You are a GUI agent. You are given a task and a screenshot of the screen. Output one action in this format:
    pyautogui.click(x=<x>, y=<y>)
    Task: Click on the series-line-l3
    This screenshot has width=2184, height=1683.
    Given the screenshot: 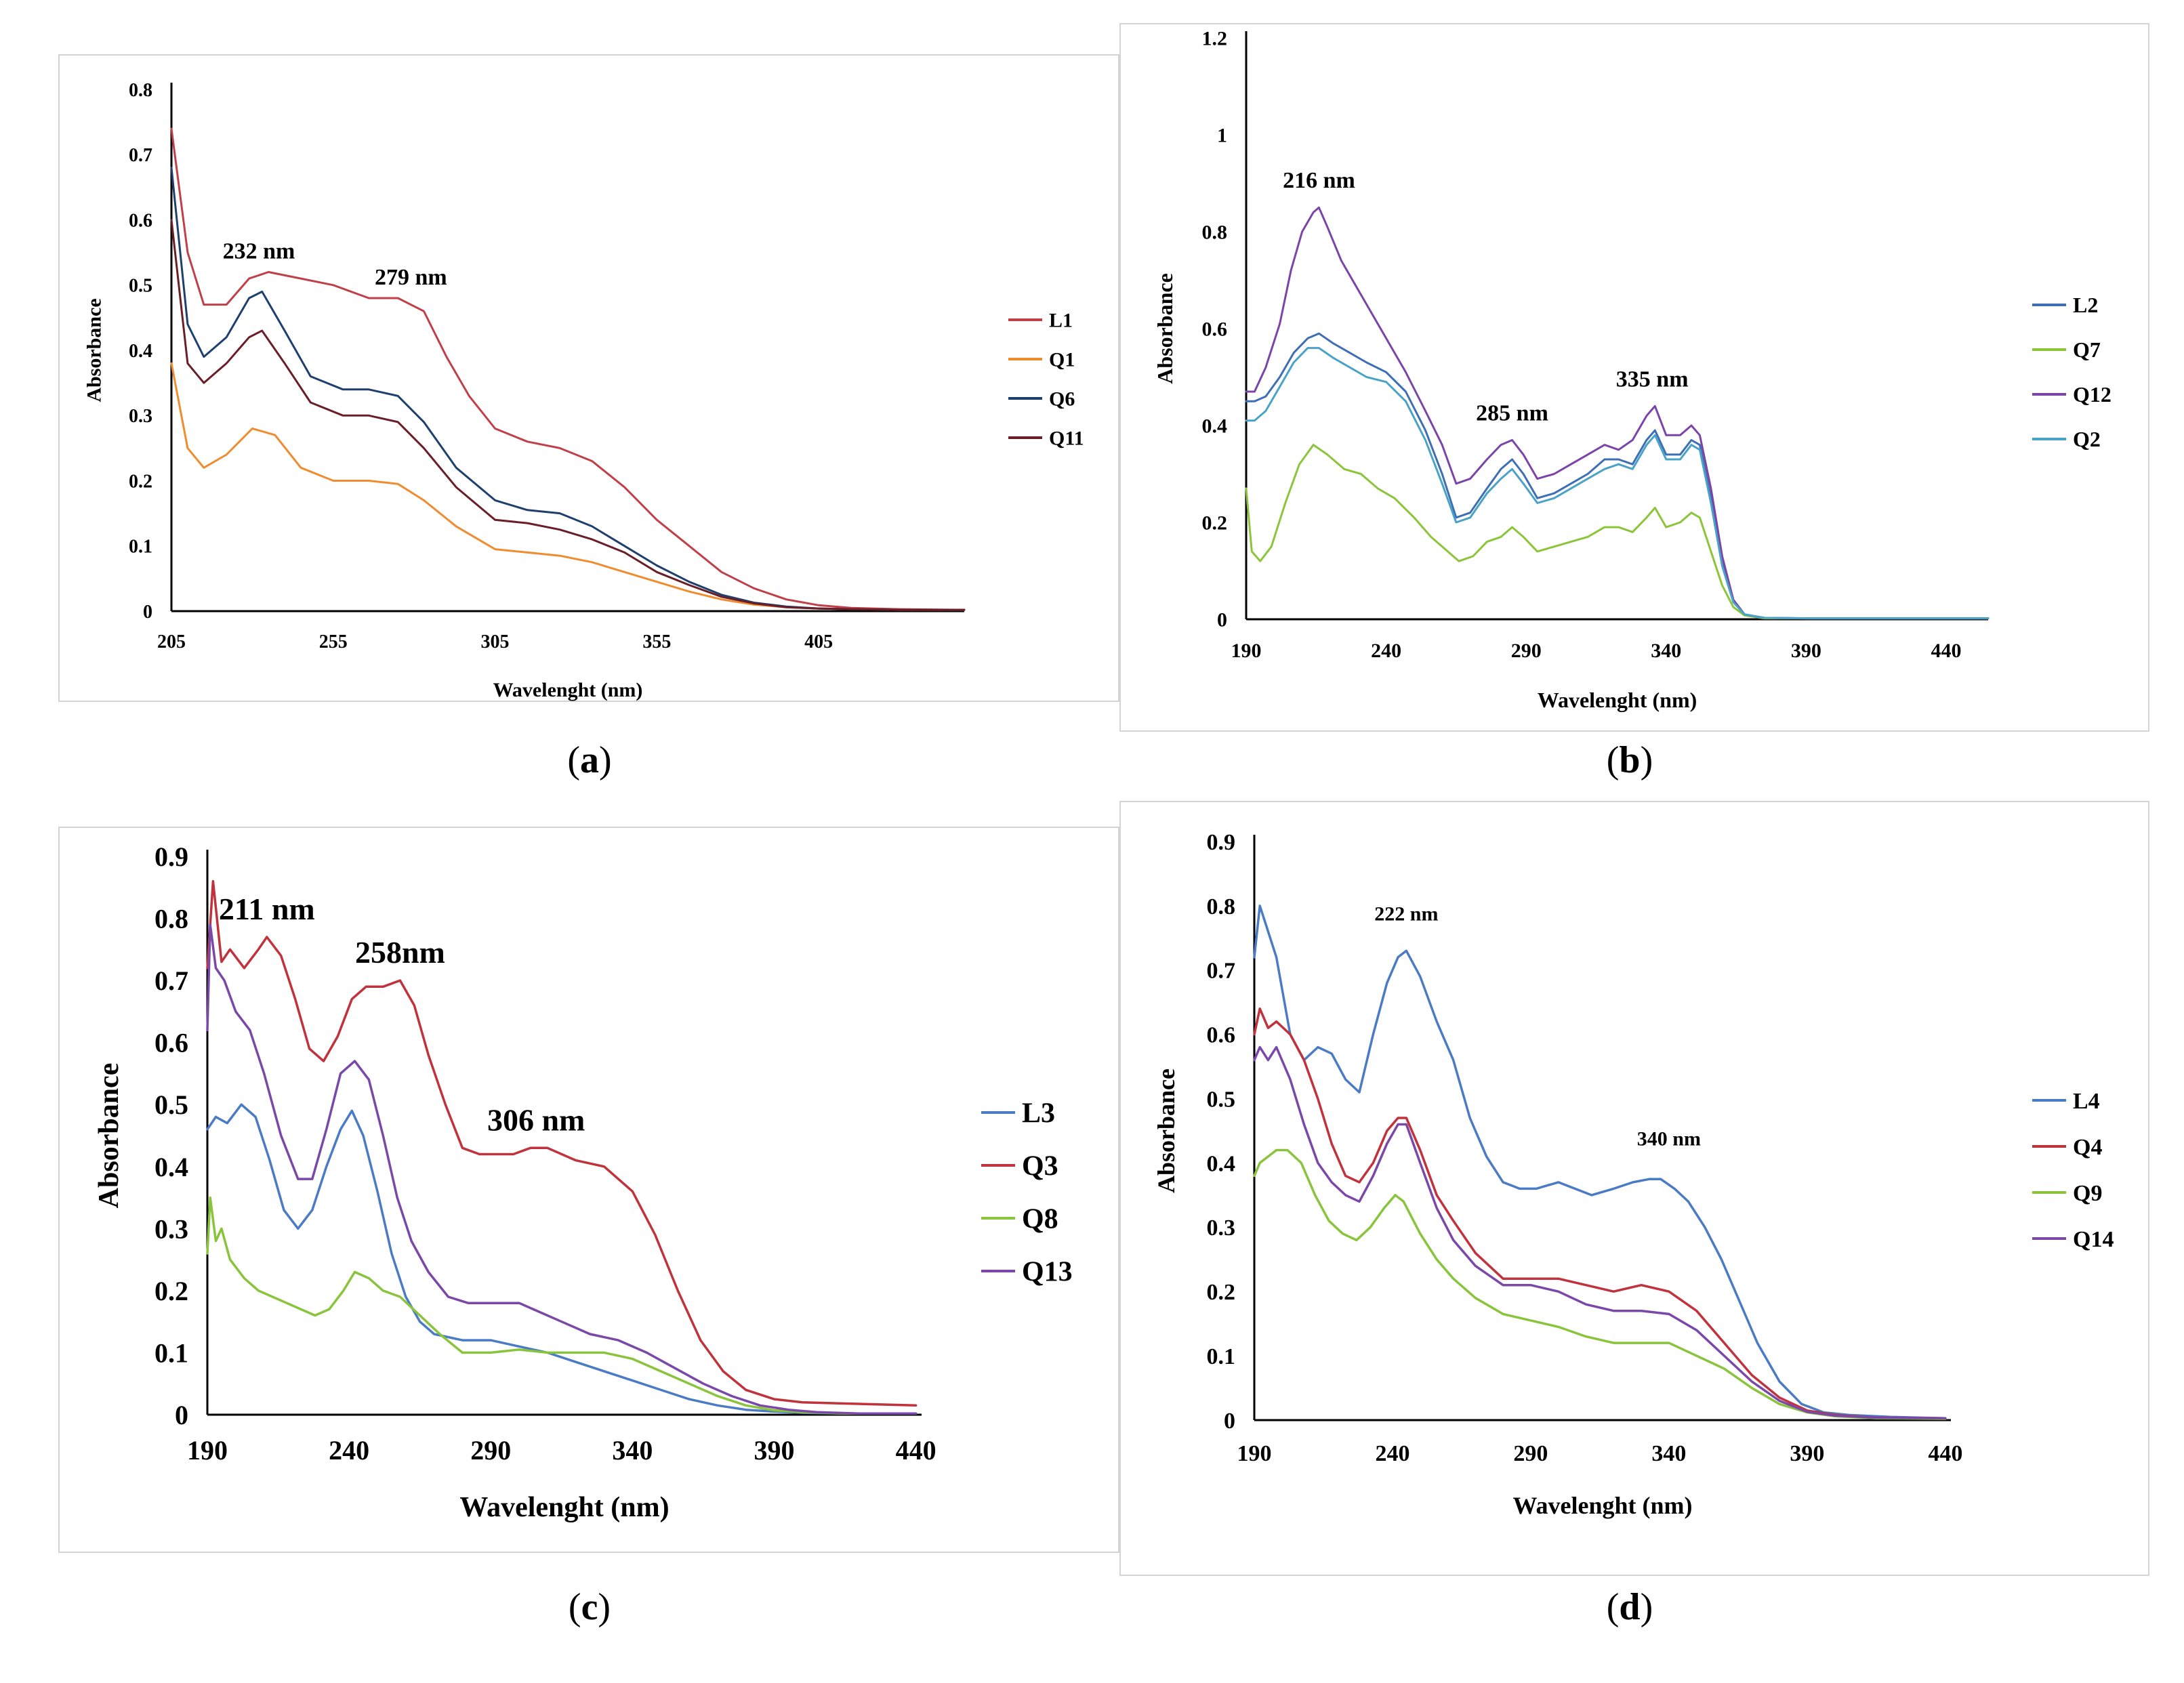 What is the action you would take?
    pyautogui.click(x=562, y=1259)
    